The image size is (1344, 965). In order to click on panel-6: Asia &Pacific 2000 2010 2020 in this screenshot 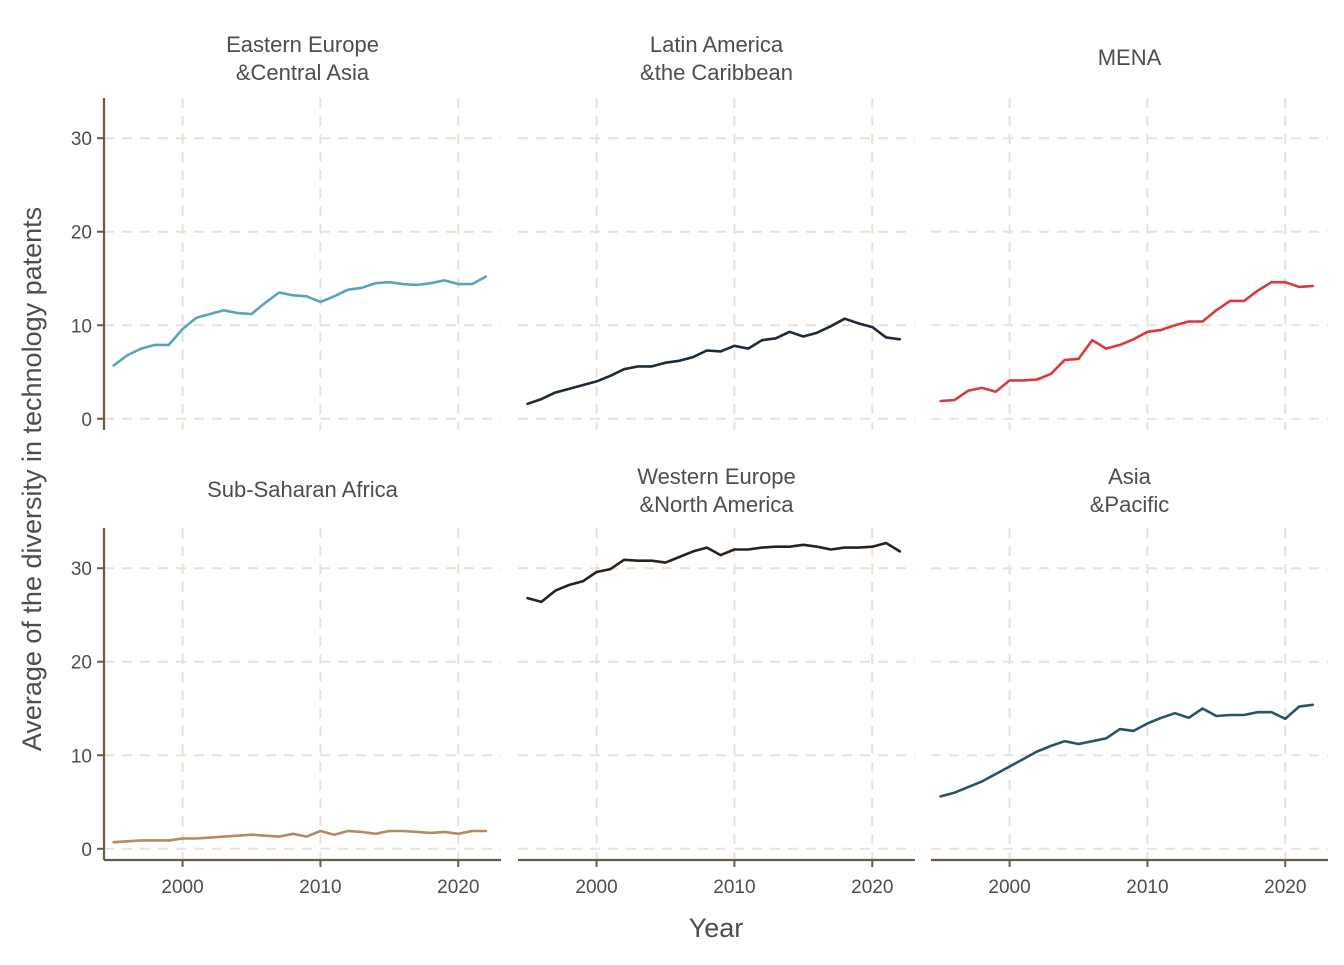, I will do `click(1129, 681)`.